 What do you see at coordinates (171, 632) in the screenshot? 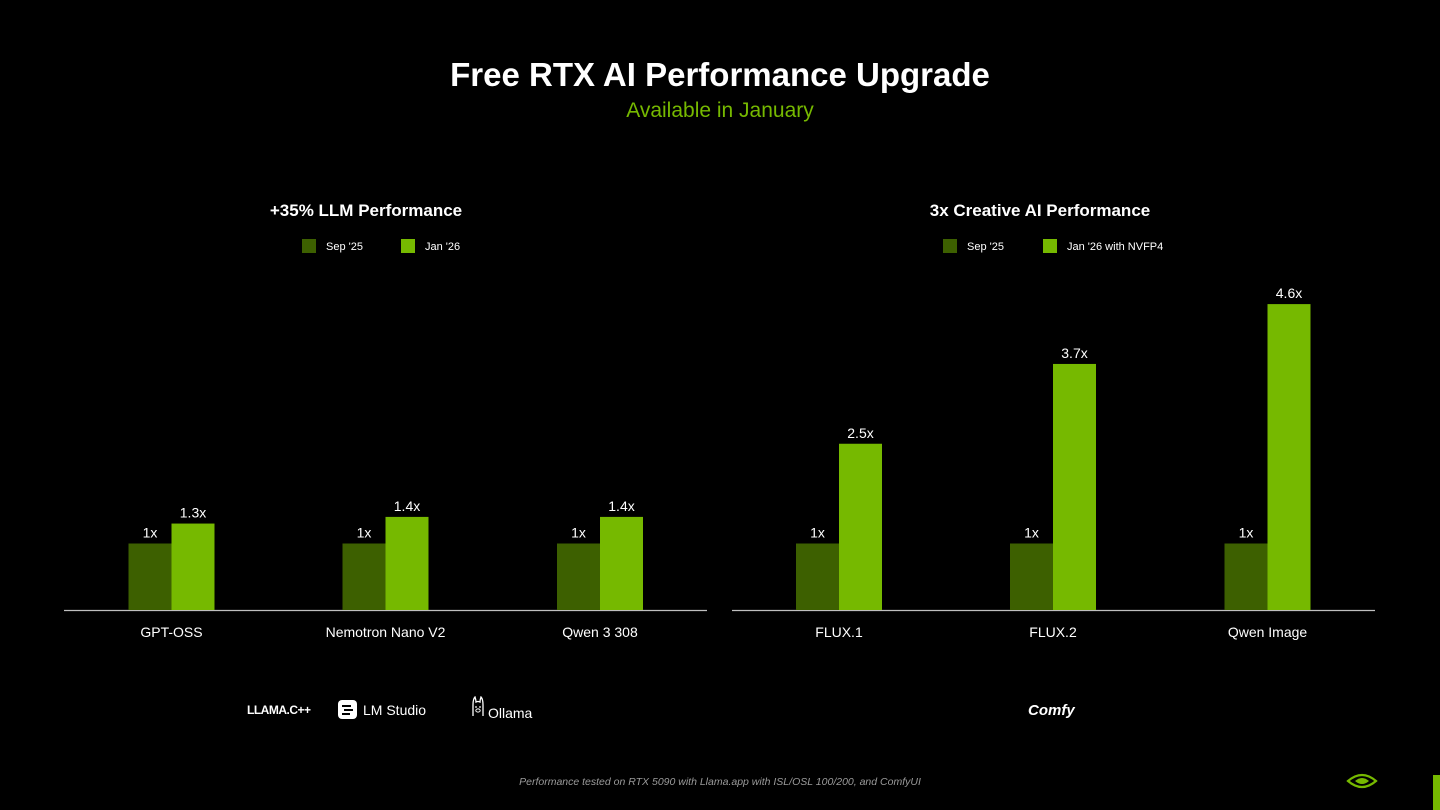
I see `x-tick-label: GPT-OSS` at bounding box center [171, 632].